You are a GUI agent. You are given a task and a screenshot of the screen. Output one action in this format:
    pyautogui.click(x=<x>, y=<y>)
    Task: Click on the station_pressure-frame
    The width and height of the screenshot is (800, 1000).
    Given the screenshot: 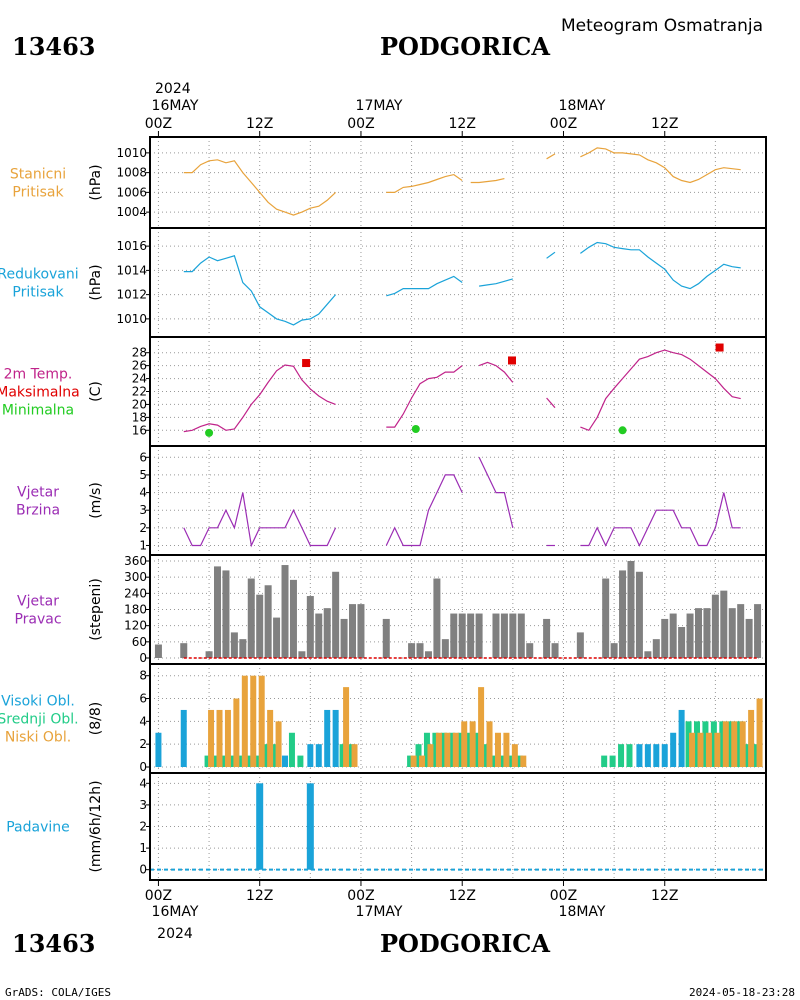 What is the action you would take?
    pyautogui.click(x=458, y=182)
    